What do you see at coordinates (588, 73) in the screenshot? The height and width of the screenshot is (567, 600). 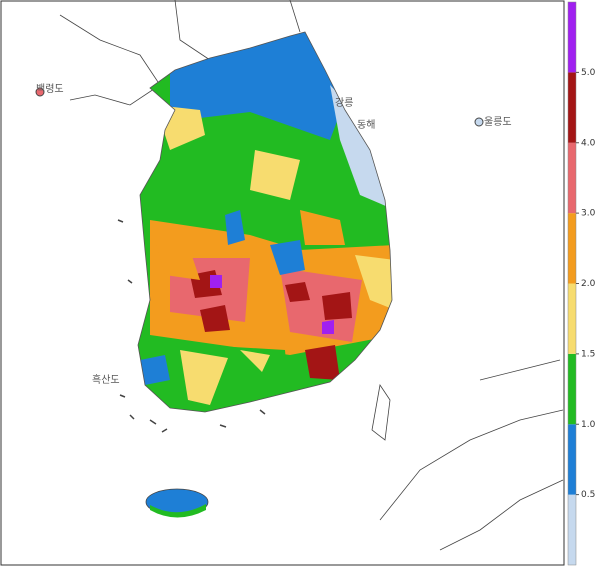 I see `colorbar-tick-label: 5.0` at bounding box center [588, 73].